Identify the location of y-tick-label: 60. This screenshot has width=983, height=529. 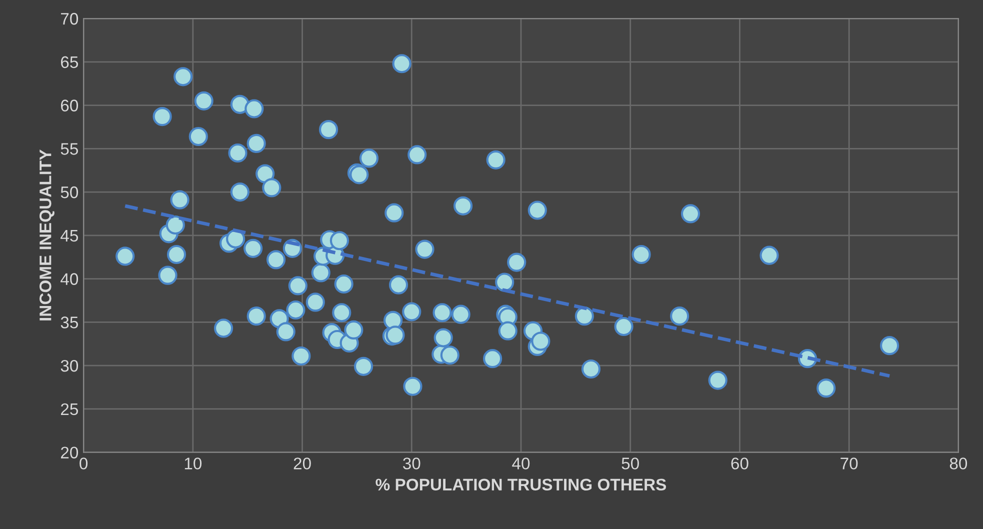
(69, 106).